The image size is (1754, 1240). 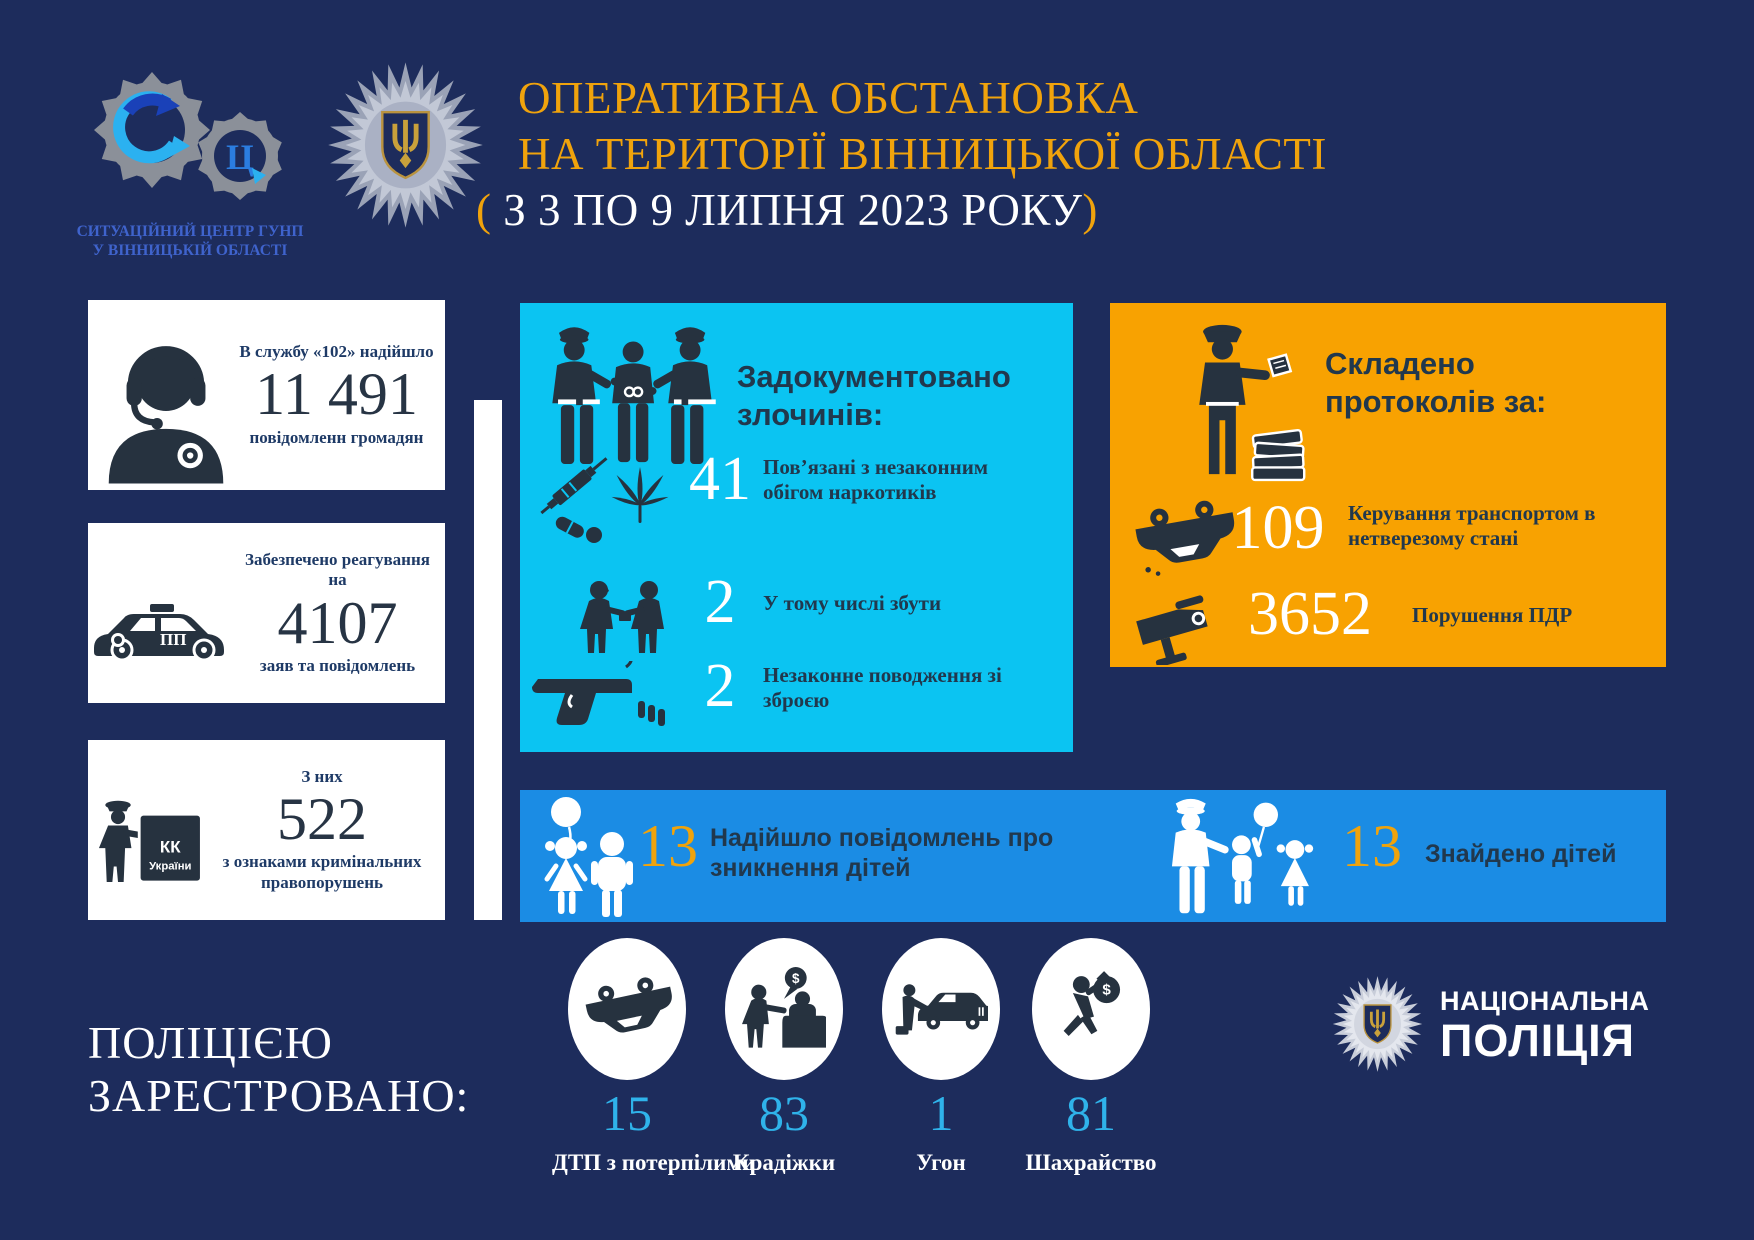 What do you see at coordinates (173, 639) in the screenshot?
I see `police-car-label: ПП` at bounding box center [173, 639].